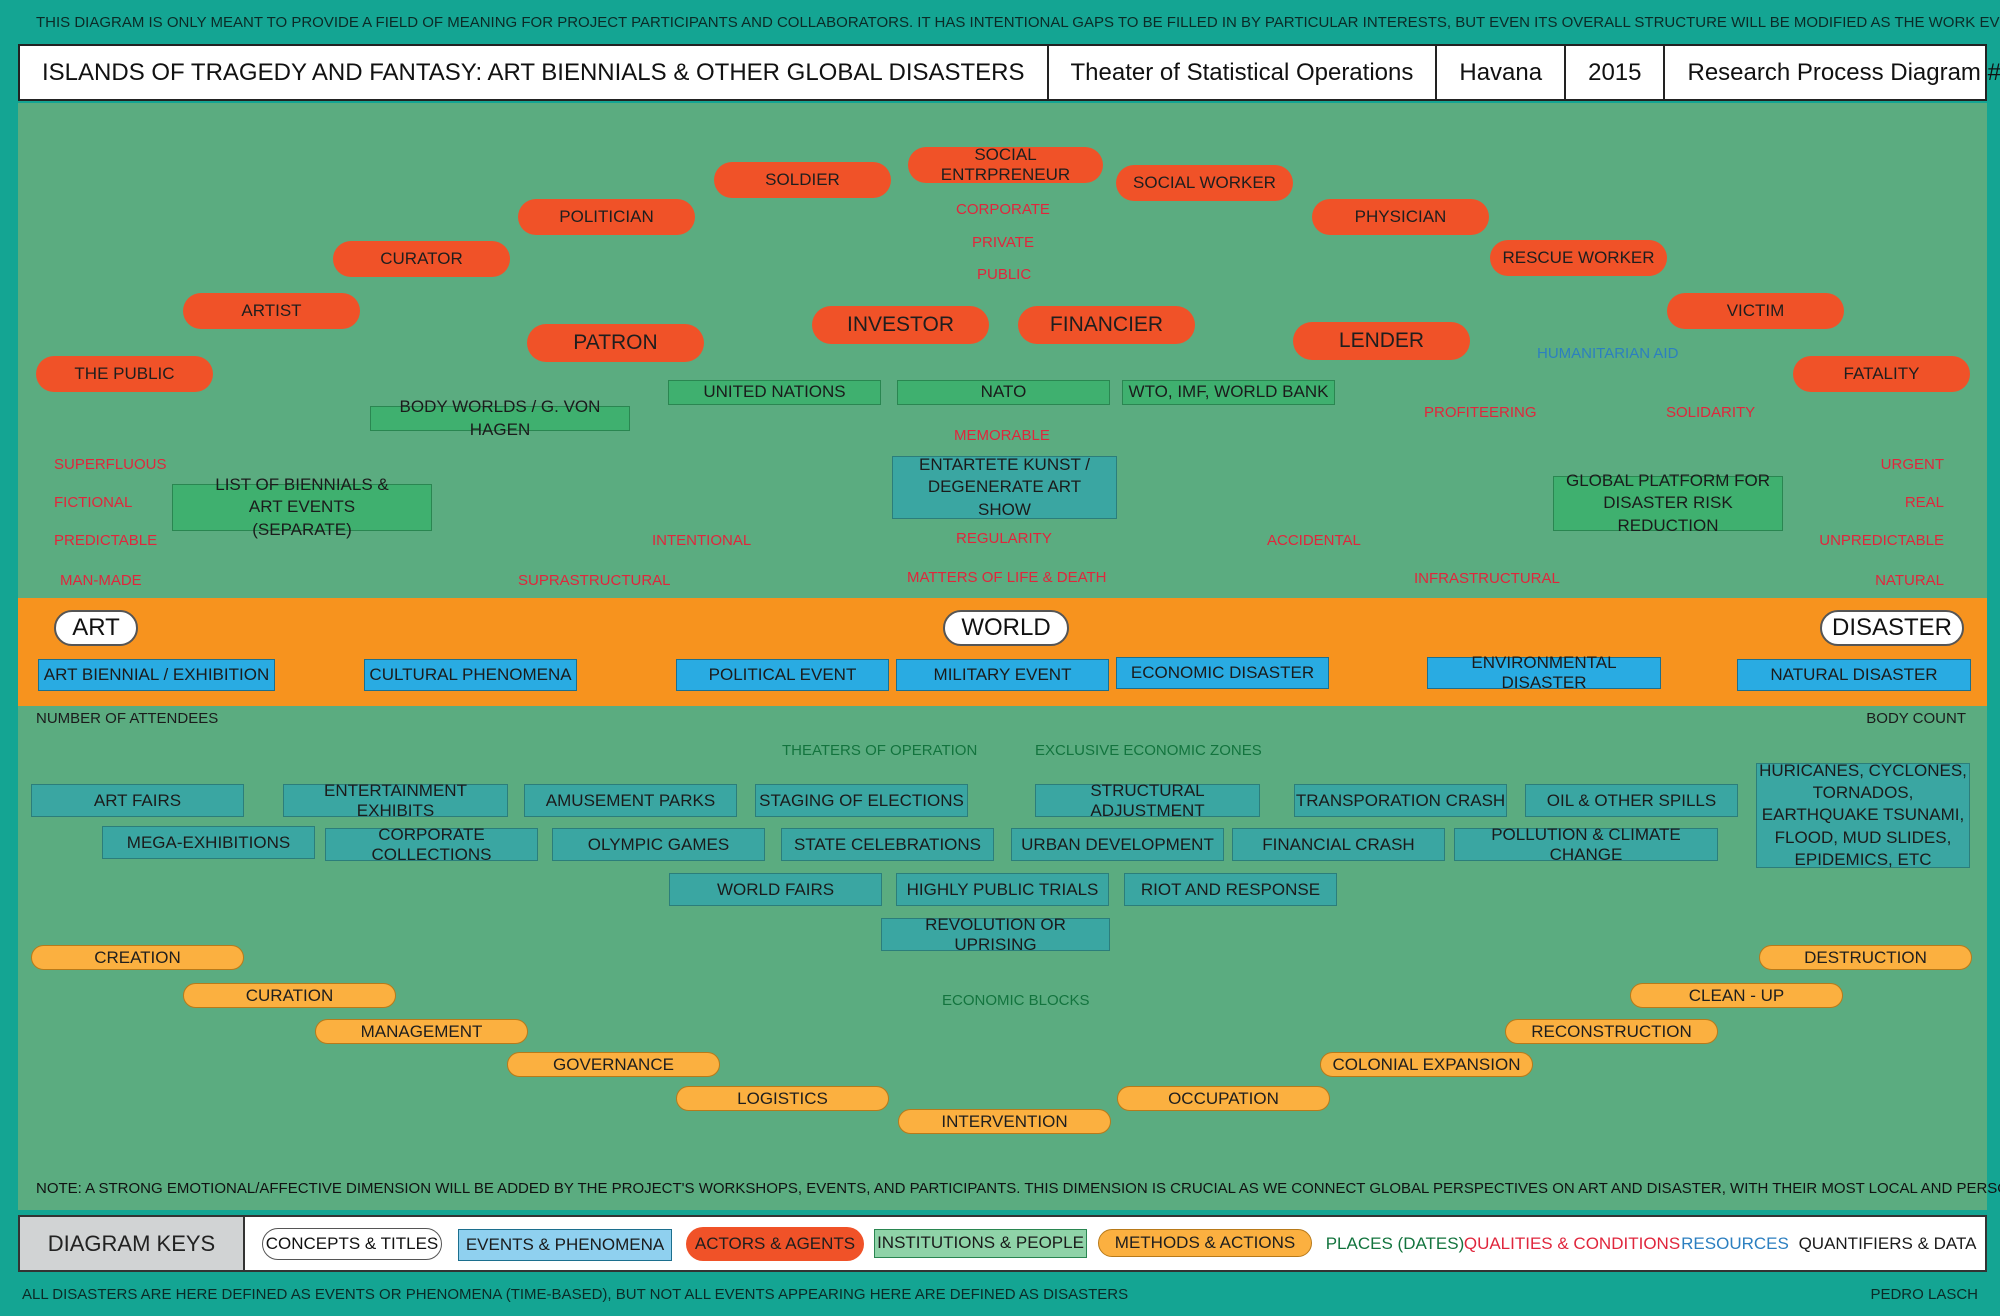  Describe the element at coordinates (1147, 800) in the screenshot. I see `phenomenon-structural-adjustment: STRUCTURAL ADJUSTMENT` at that location.